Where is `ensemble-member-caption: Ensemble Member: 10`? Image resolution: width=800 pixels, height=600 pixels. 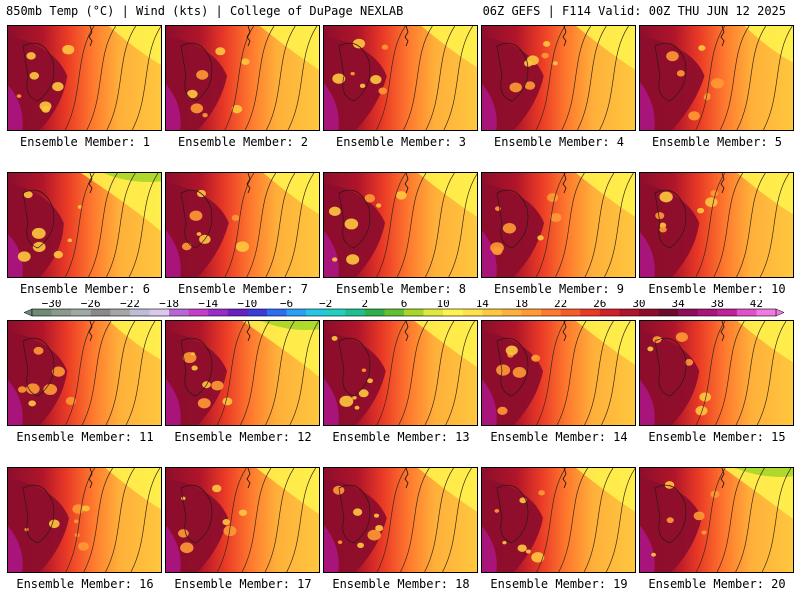 ensemble-member-caption: Ensemble Member: 10 is located at coordinates (717, 289).